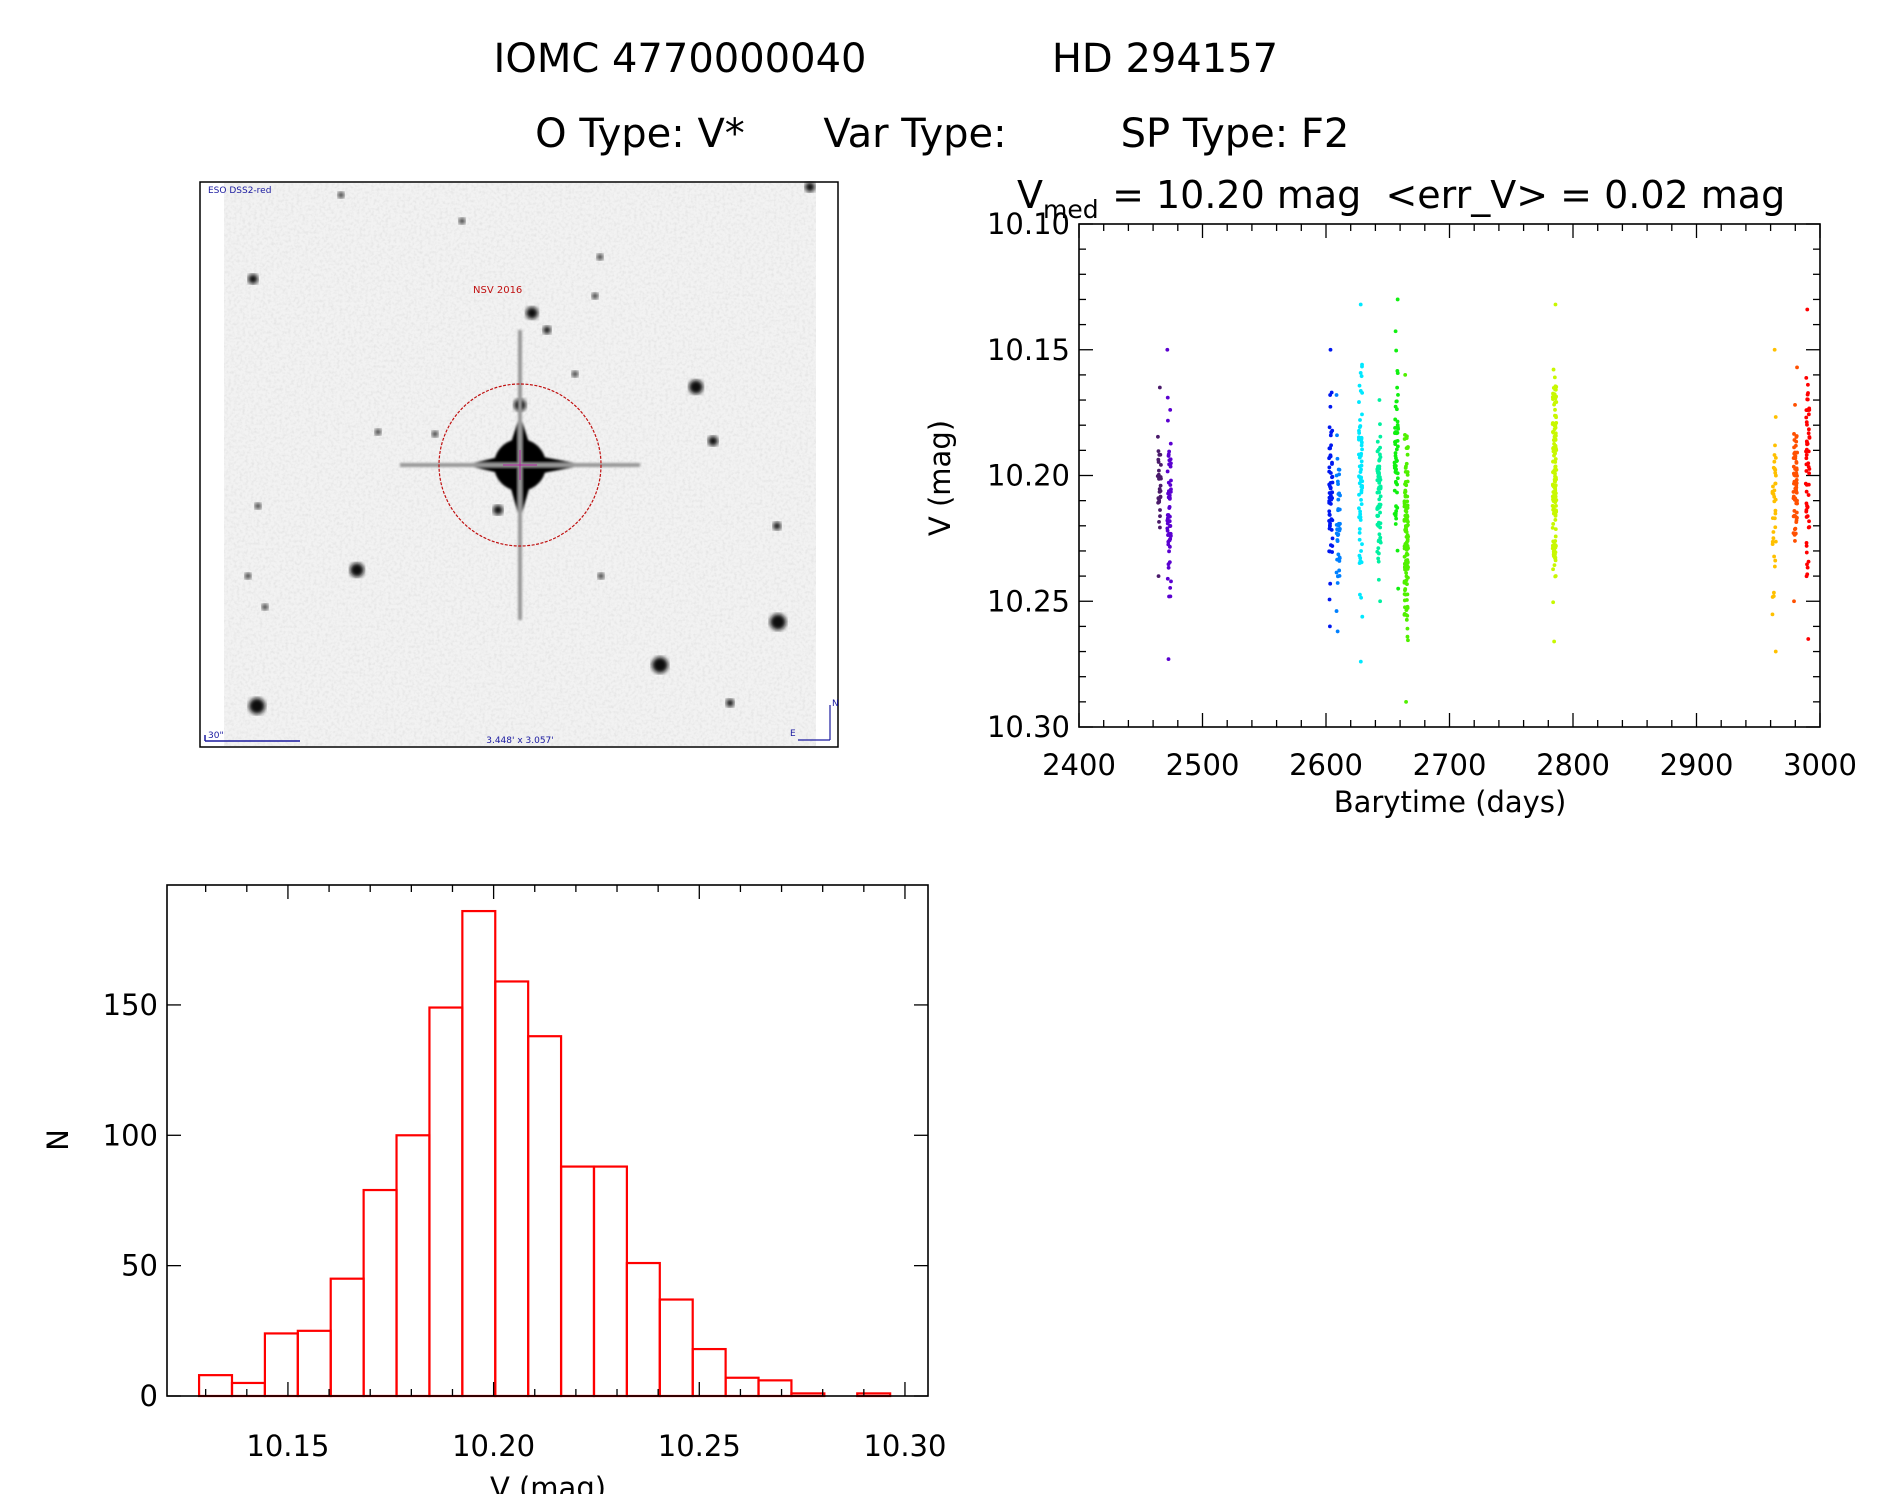  I want to click on x-tick-label: 2900, so click(1697, 765).